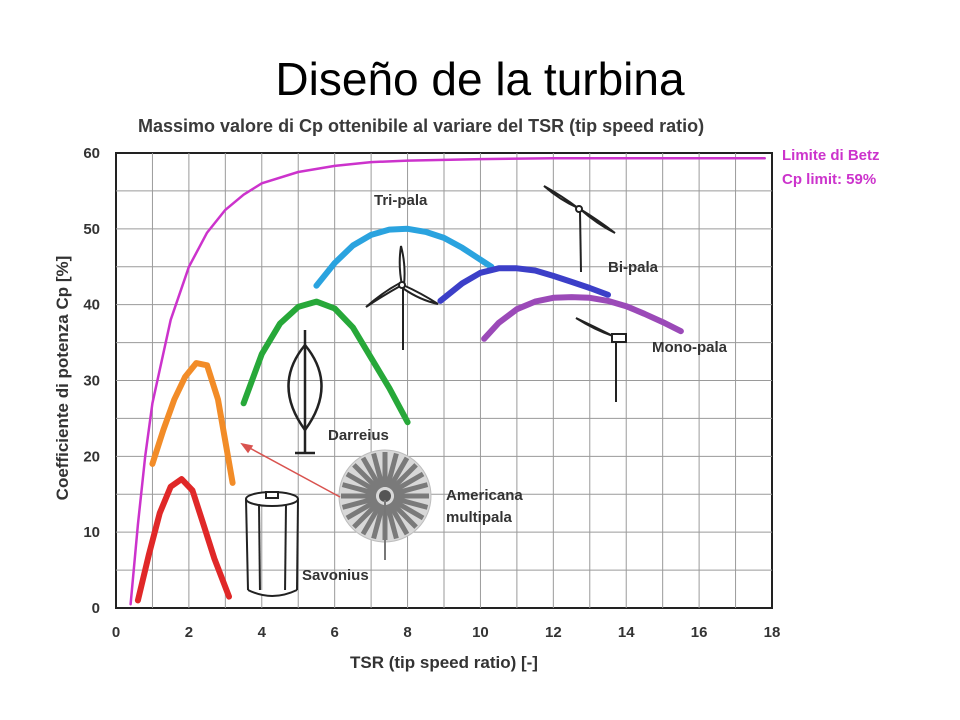 Image resolution: width=960 pixels, height=720 pixels. I want to click on x-tick-label: 8, so click(407, 632).